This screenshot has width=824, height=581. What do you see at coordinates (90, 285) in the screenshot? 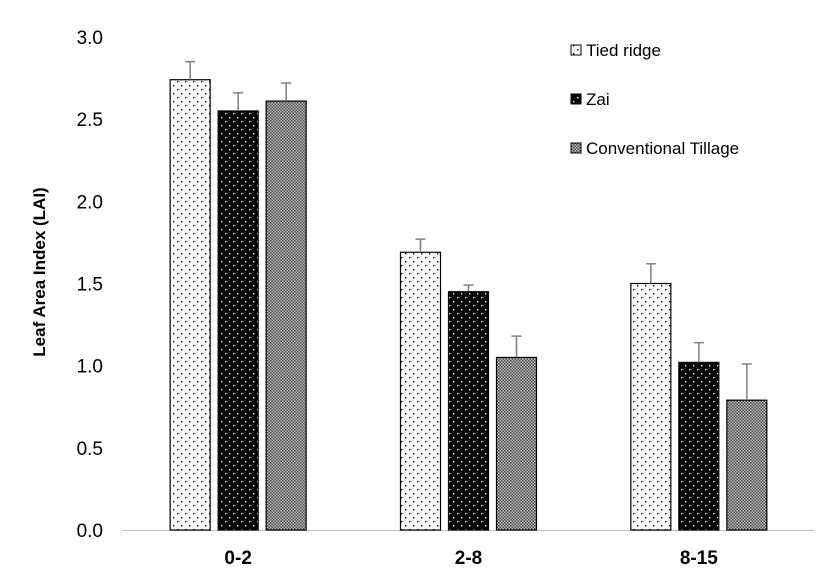
I see `y-tick-label: 1.5` at bounding box center [90, 285].